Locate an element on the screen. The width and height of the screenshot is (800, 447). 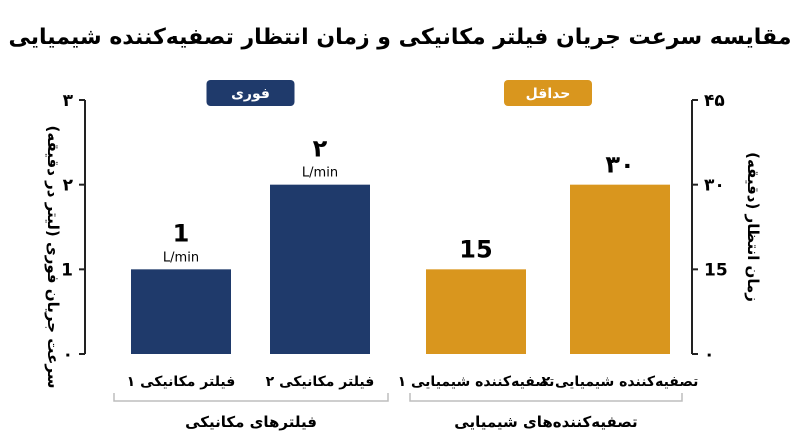
group-label: فیلترهای مکانیکی is located at coordinates (251, 422).